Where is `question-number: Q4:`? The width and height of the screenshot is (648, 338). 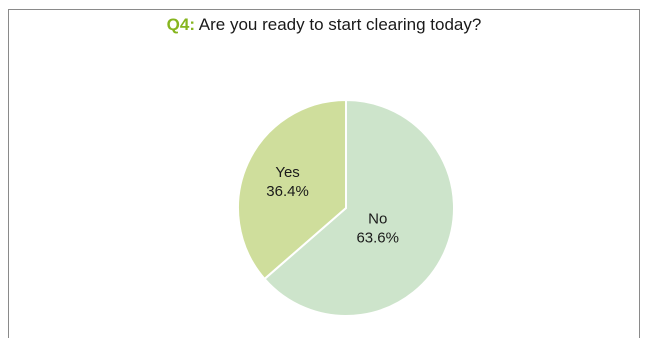
question-number: Q4: is located at coordinates (180, 24).